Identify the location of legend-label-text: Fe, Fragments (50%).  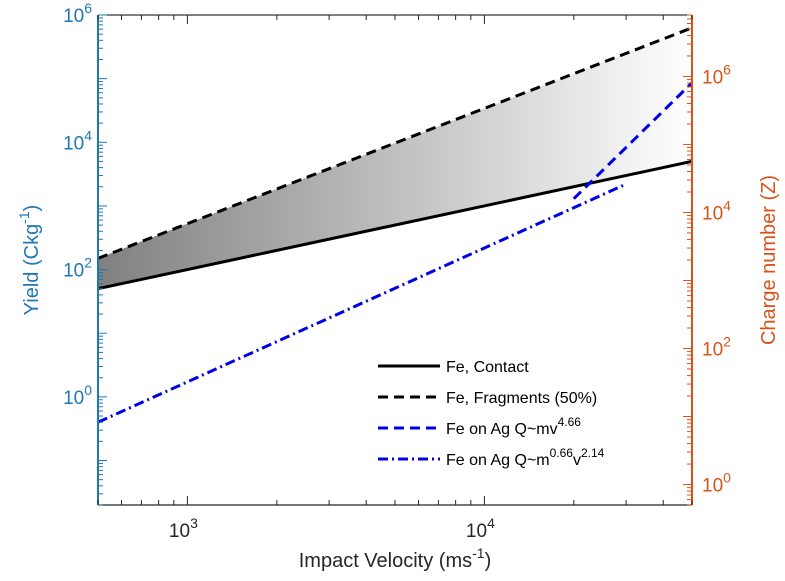
(521, 398).